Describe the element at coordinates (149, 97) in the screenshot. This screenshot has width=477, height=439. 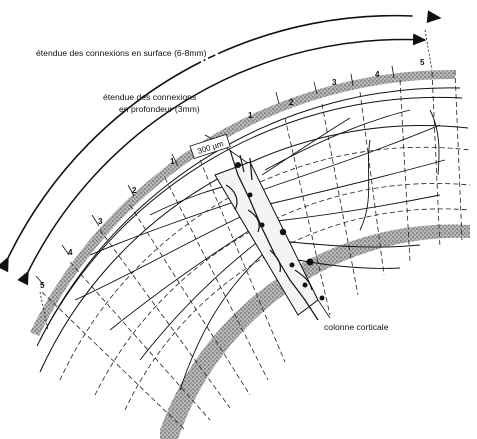
I see `depth-extent-label-line1: étendue des connexions` at that location.